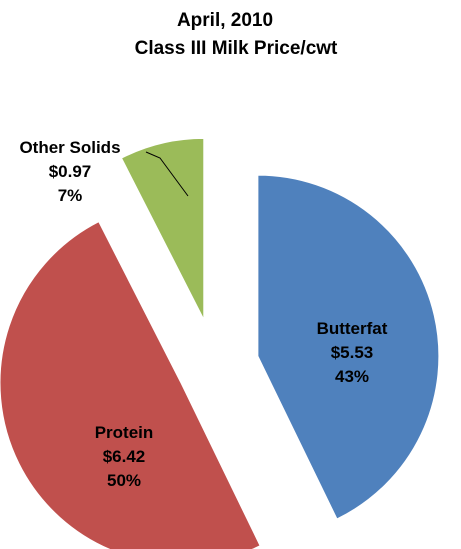 Image resolution: width=461 pixels, height=549 pixels. I want to click on chart-subtitle: Class III Milk Price/cwt, so click(236, 48).